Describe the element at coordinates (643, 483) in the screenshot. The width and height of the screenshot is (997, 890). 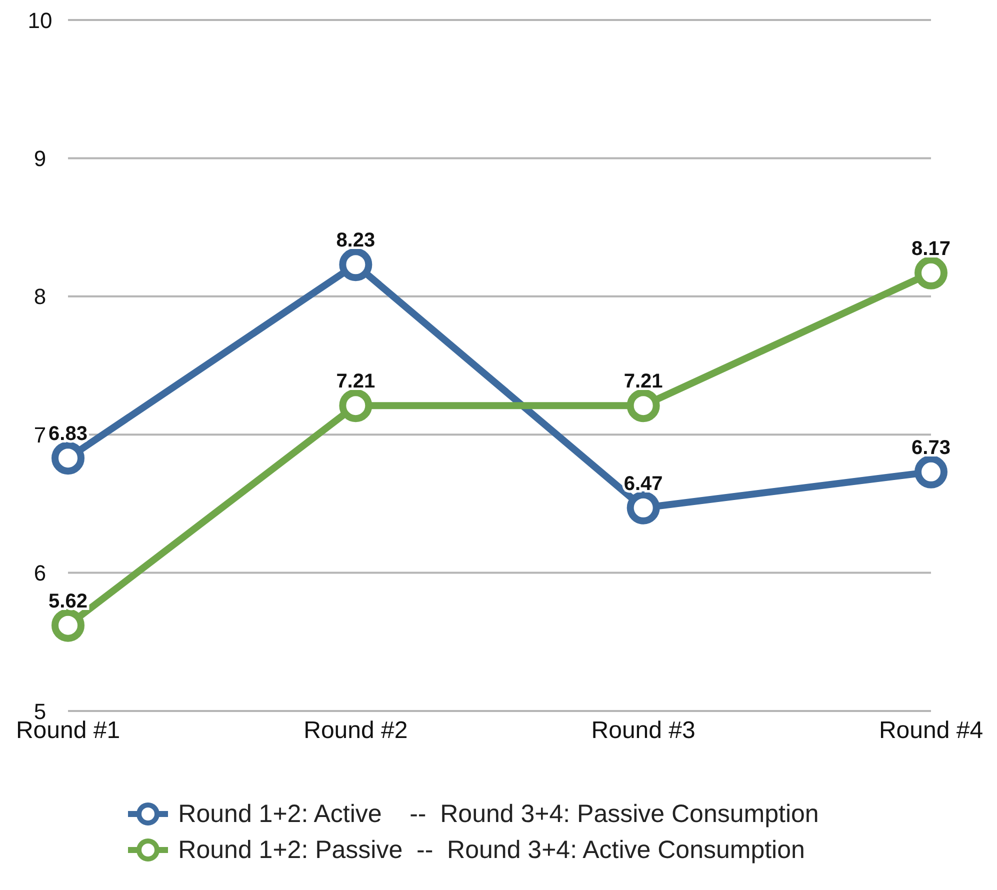
I see `data-label: 6.47` at that location.